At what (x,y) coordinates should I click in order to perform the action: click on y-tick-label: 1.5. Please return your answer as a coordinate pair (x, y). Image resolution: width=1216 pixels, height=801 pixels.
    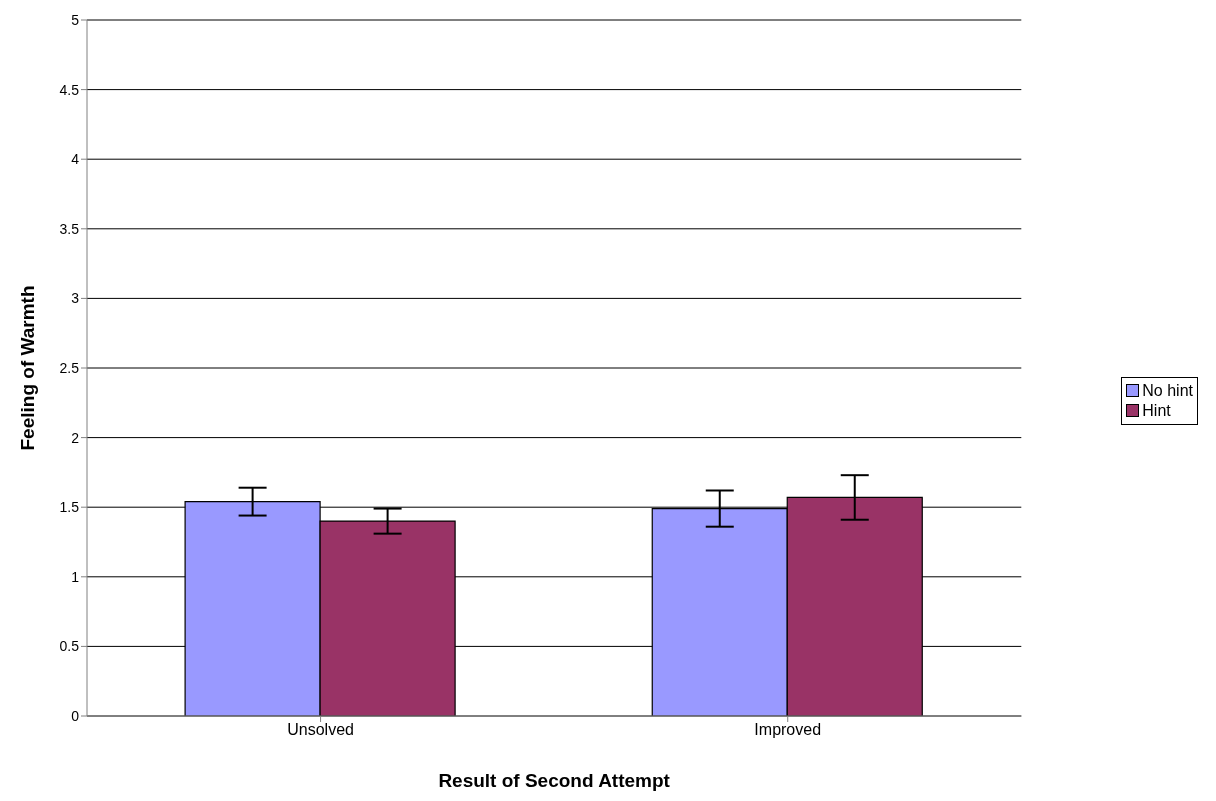
    Looking at the image, I should click on (69, 507).